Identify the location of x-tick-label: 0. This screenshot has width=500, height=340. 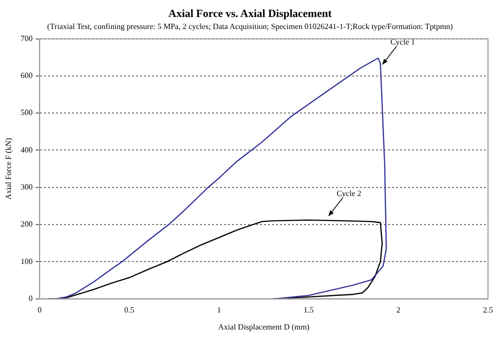
(40, 310).